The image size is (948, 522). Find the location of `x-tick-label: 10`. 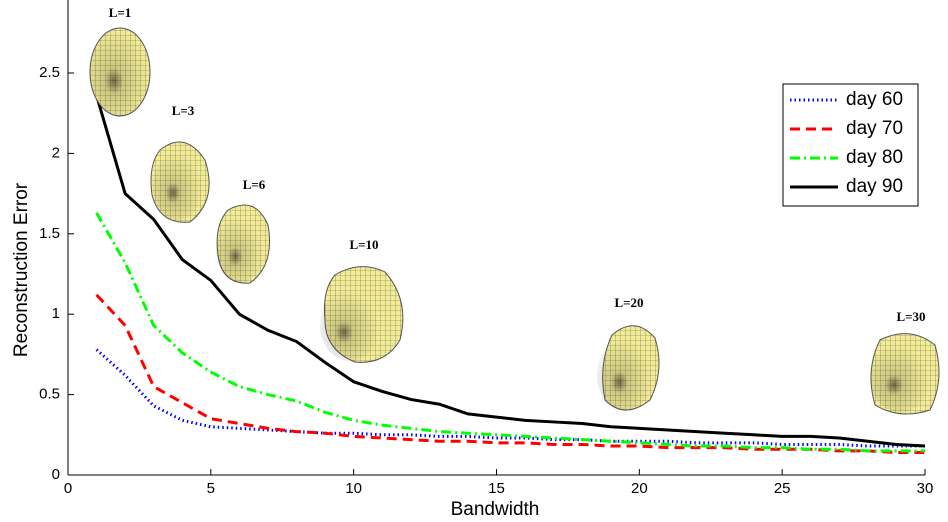

x-tick-label: 10 is located at coordinates (353, 488).